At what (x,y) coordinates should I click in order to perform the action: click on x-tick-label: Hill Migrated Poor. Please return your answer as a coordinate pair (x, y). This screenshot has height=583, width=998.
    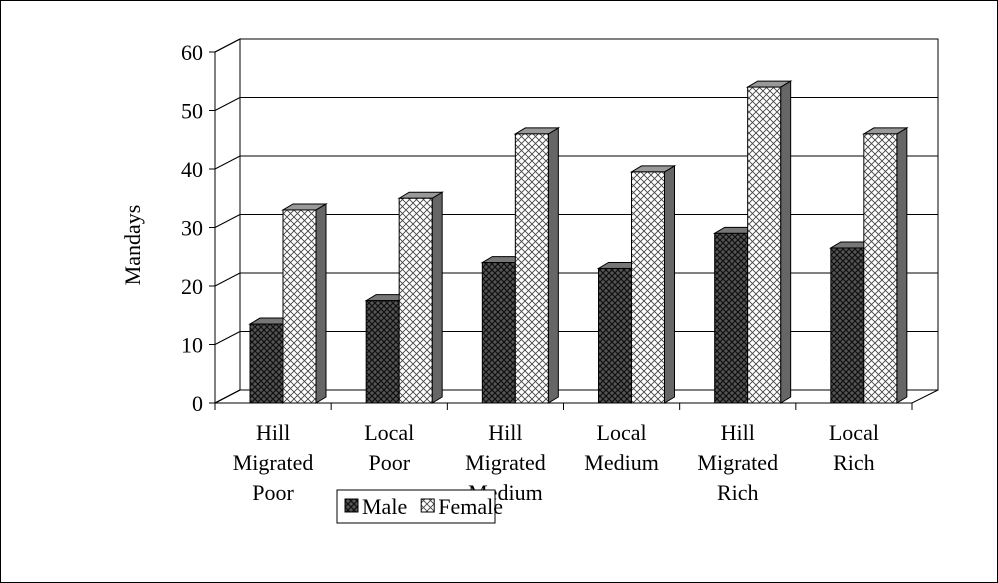
    Looking at the image, I should click on (273, 462).